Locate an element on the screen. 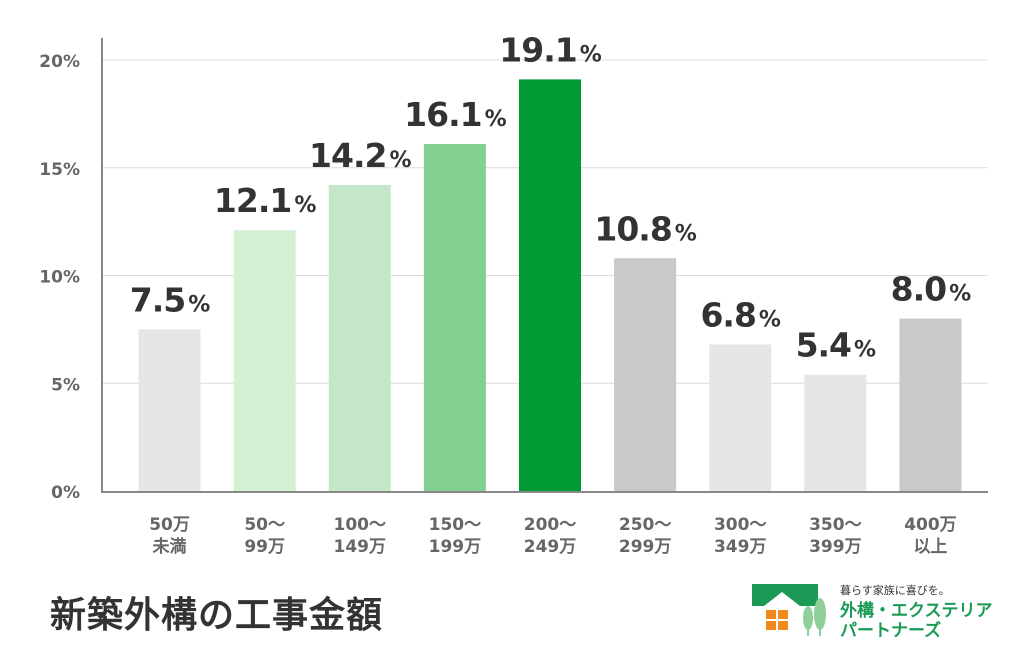 The height and width of the screenshot is (655, 1024). data-label: 7.5% is located at coordinates (170, 299).